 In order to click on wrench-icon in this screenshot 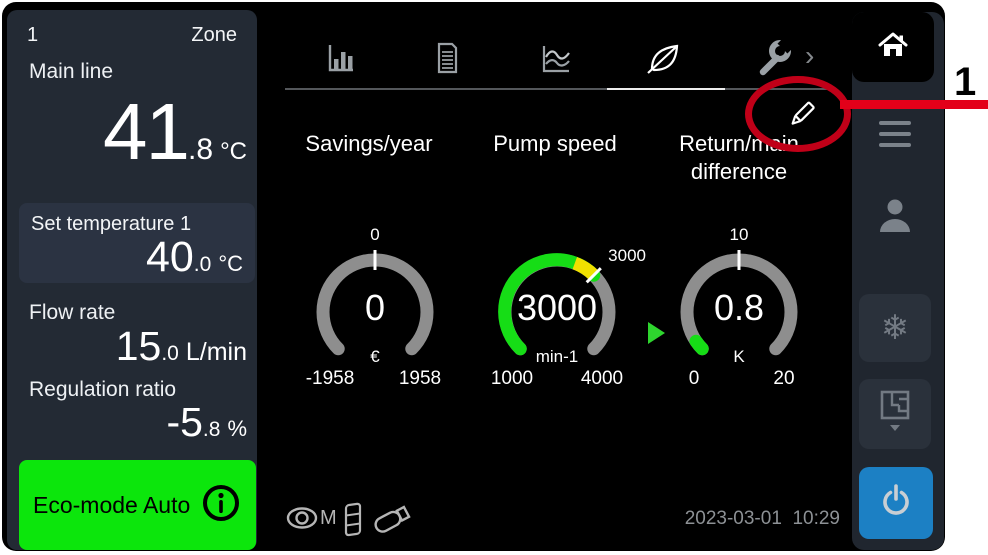, I will do `click(774, 59)`.